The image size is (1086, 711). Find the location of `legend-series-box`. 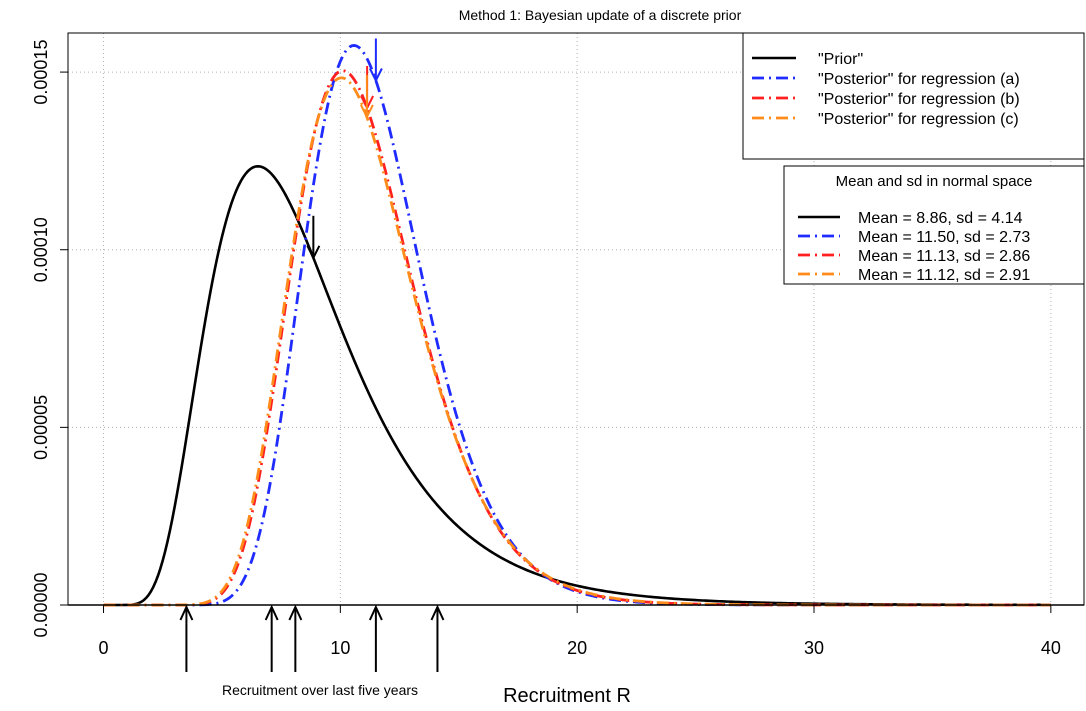

legend-series-box is located at coordinates (913, 96).